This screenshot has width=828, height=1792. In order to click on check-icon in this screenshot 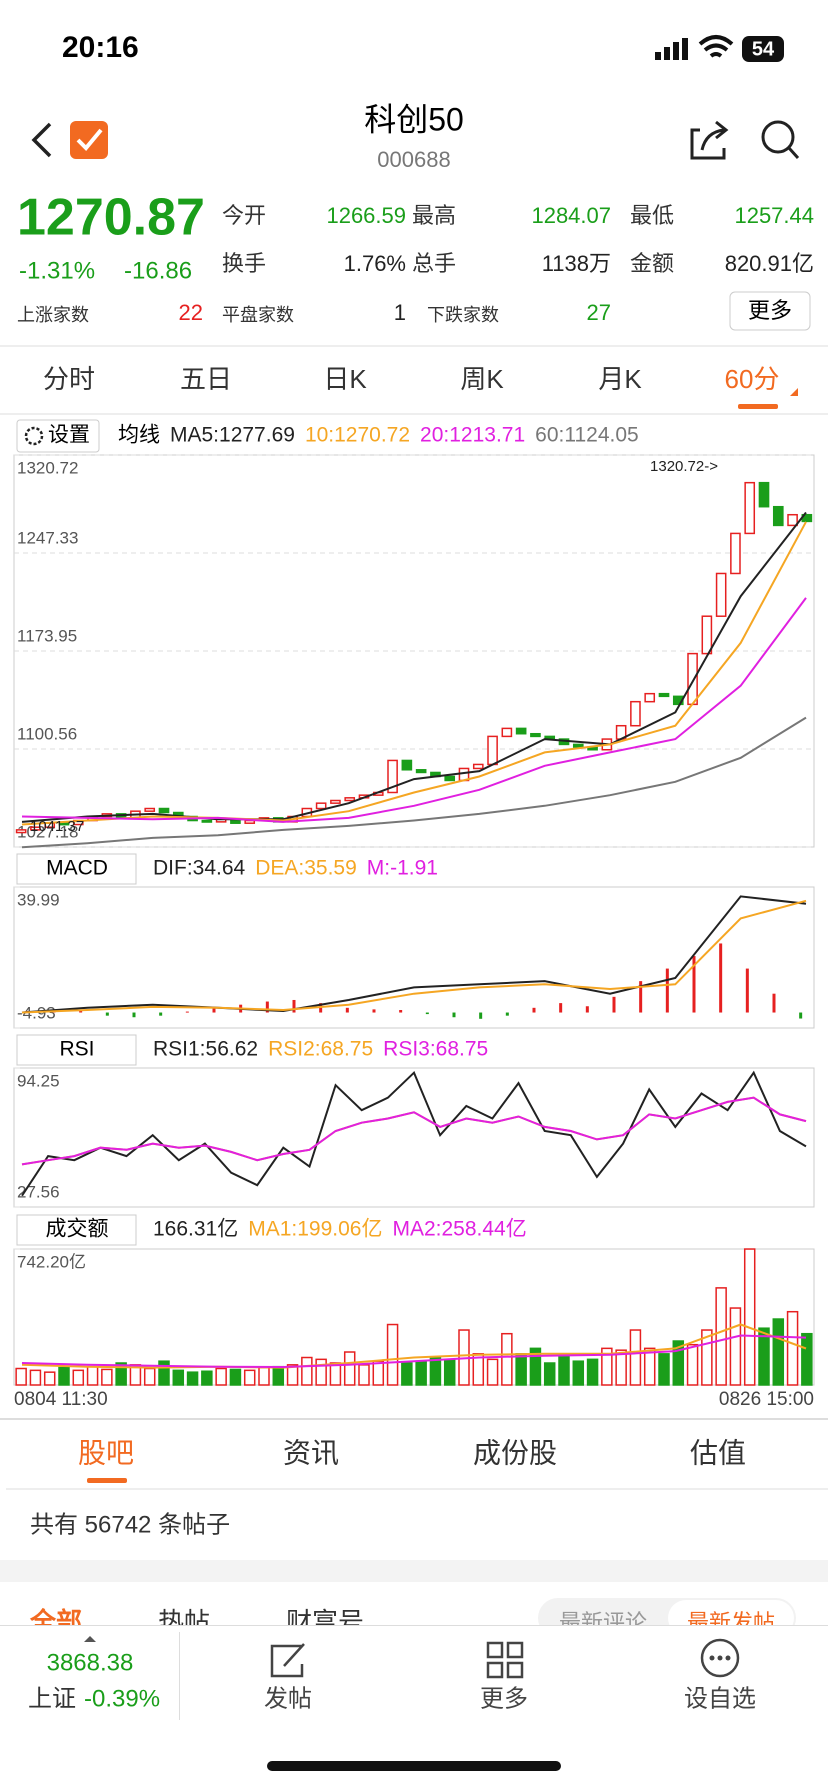, I will do `click(89, 139)`.